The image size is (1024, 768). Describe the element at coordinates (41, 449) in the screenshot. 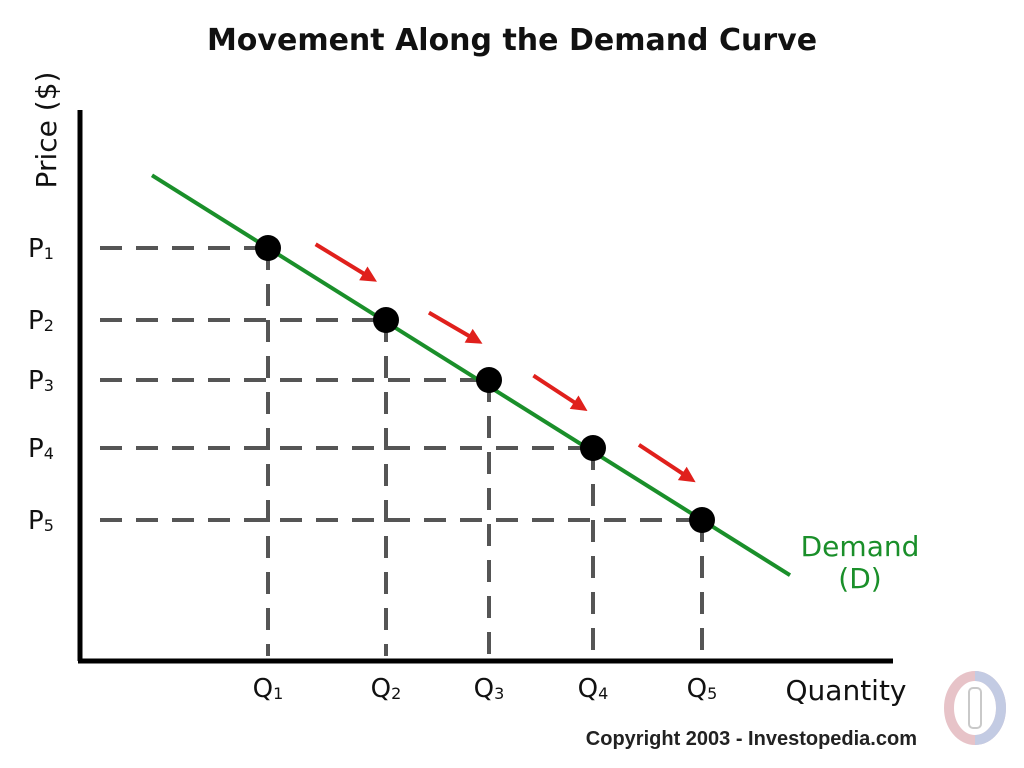

I see `y-tick-label-4: P4` at that location.